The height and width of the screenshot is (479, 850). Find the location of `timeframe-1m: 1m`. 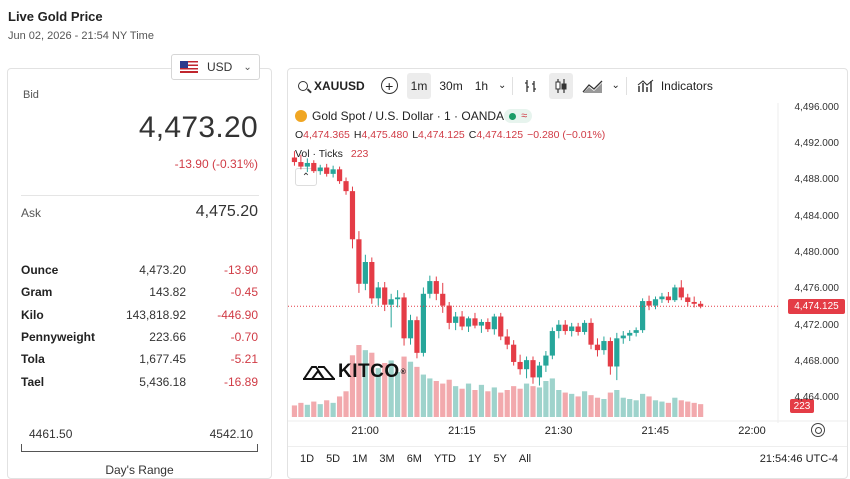

timeframe-1m: 1m is located at coordinates (419, 85).